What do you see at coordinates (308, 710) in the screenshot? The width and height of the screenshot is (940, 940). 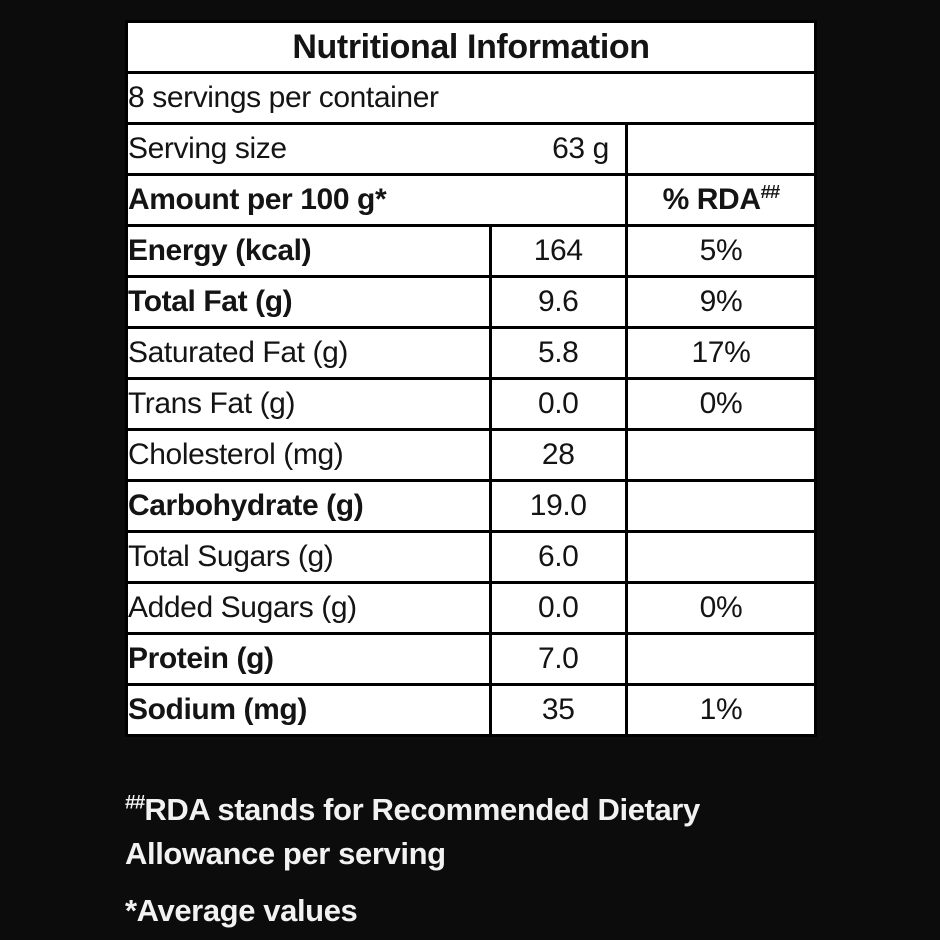 I see `nutrient-label-cell: Sodium (mg)` at bounding box center [308, 710].